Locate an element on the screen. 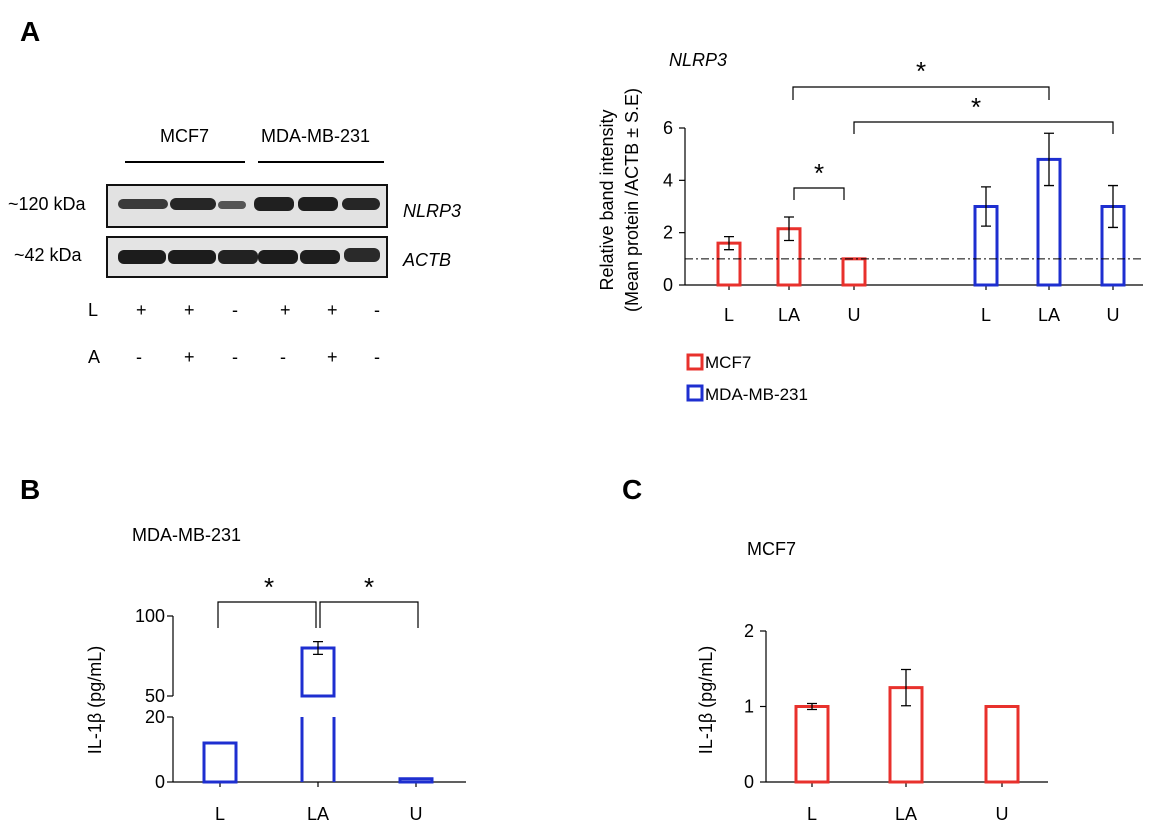 The width and height of the screenshot is (1161, 839). blot-group-mcf7: MCF7 is located at coordinates (184, 136).